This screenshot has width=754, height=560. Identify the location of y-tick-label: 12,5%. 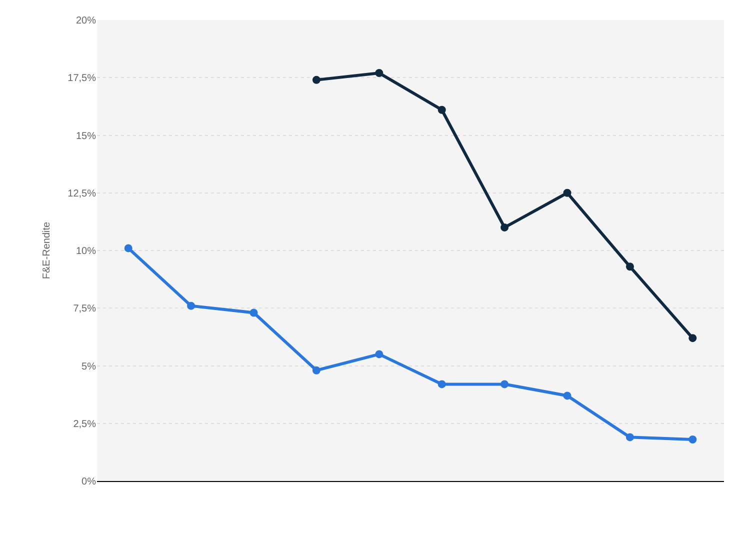
(82, 194).